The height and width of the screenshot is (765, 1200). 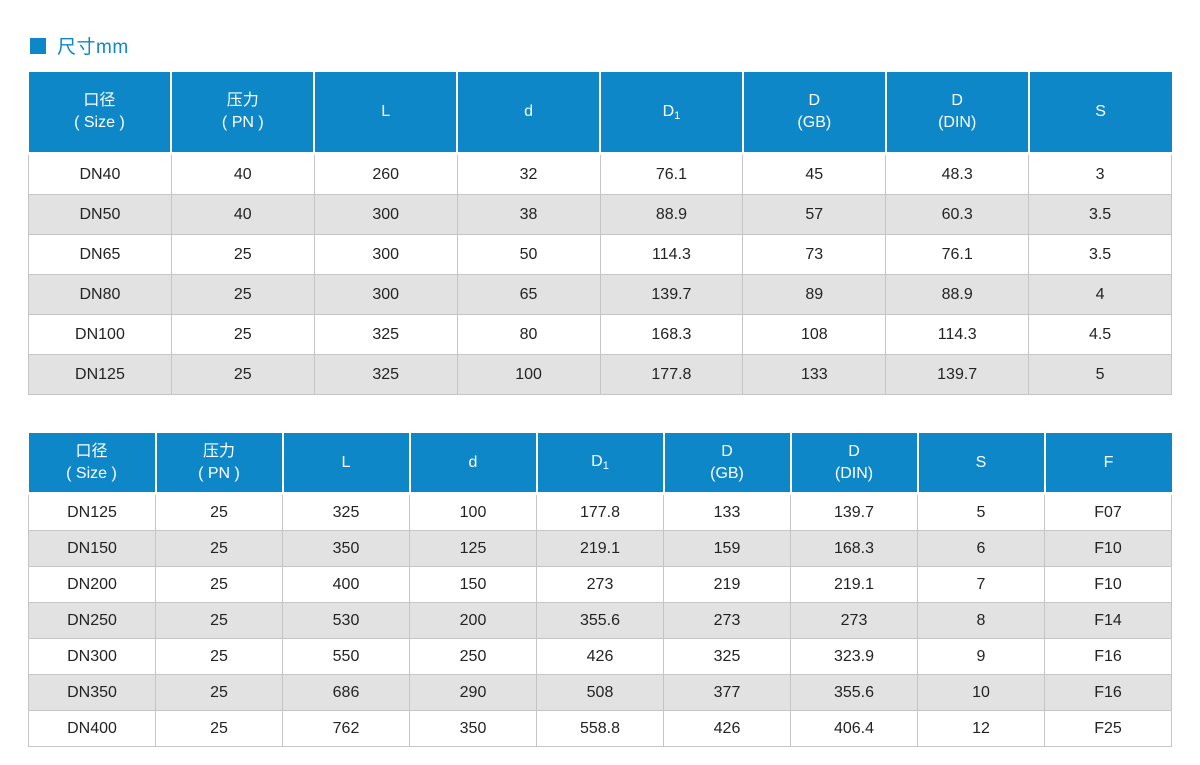 I want to click on table-cell: 377, so click(x=727, y=692).